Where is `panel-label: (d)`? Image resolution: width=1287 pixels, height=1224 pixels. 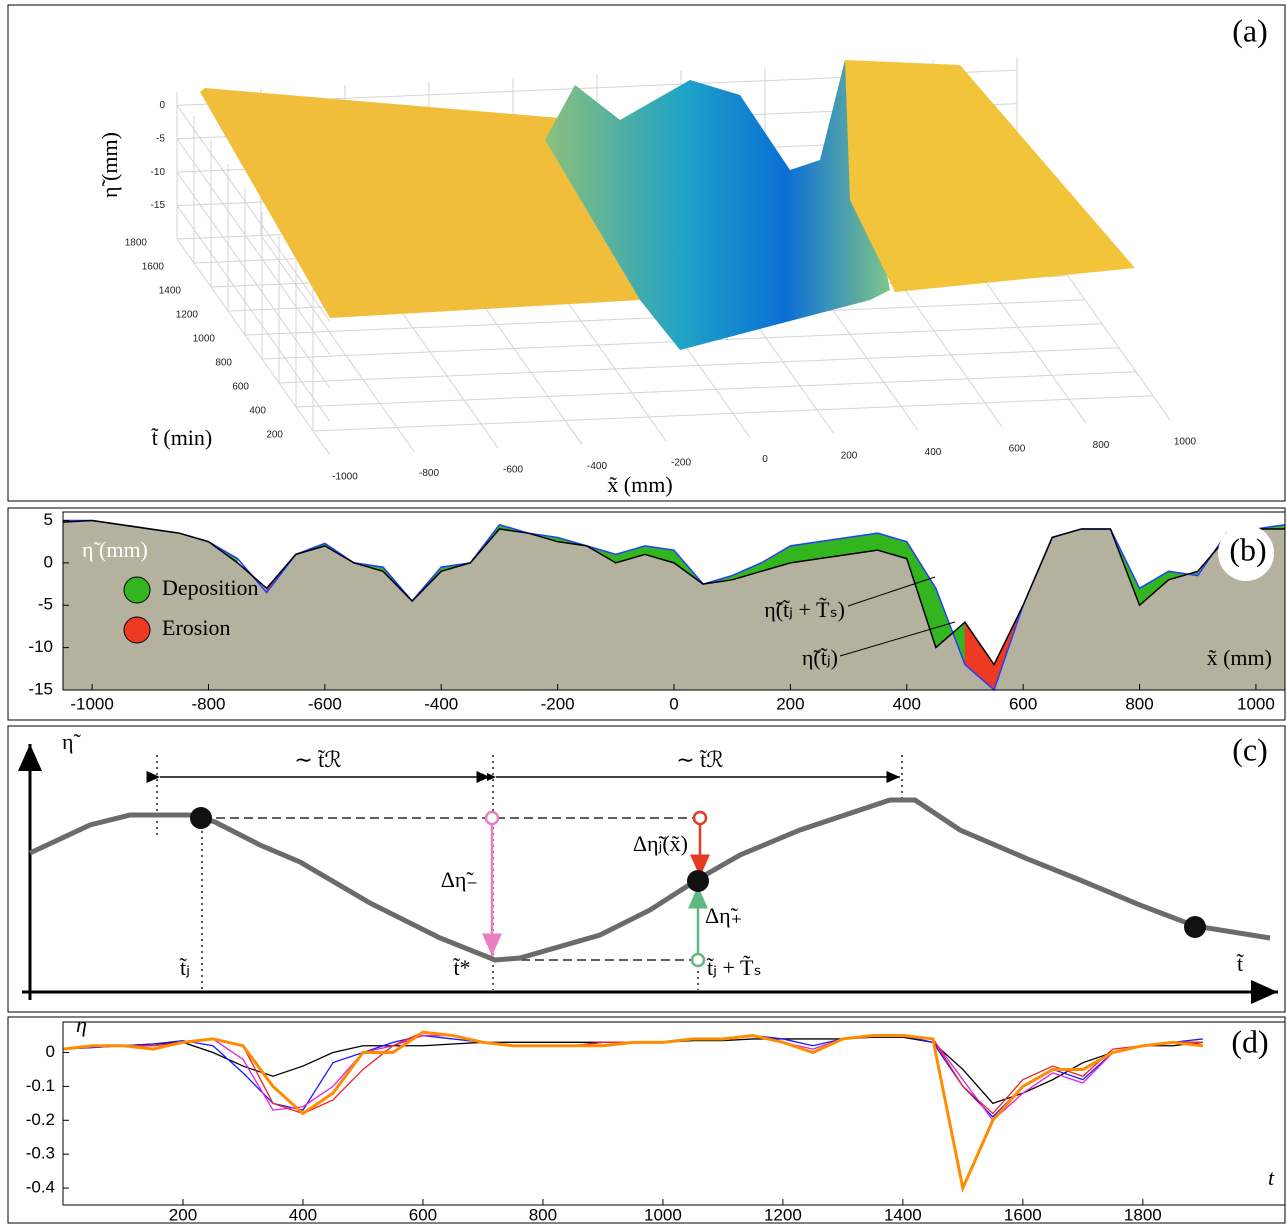
panel-label: (d) is located at coordinates (1249, 1041).